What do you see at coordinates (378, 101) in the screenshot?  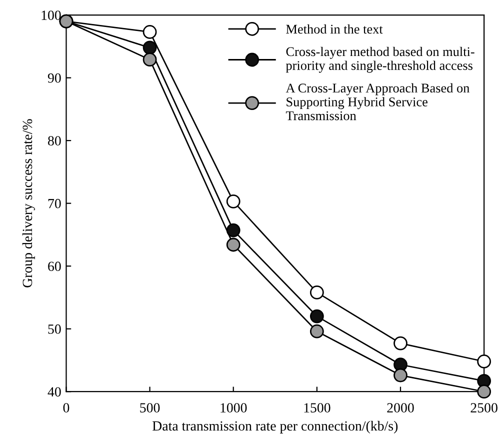 I see `legend-label: A Cross-Layer Approach Based on Supporting Hybrid Service Transmission` at bounding box center [378, 101].